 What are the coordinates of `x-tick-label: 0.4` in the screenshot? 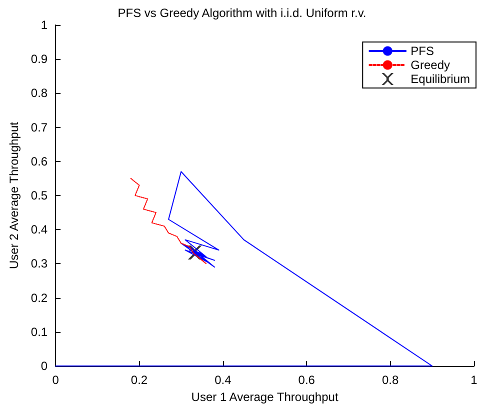 It's located at (223, 380).